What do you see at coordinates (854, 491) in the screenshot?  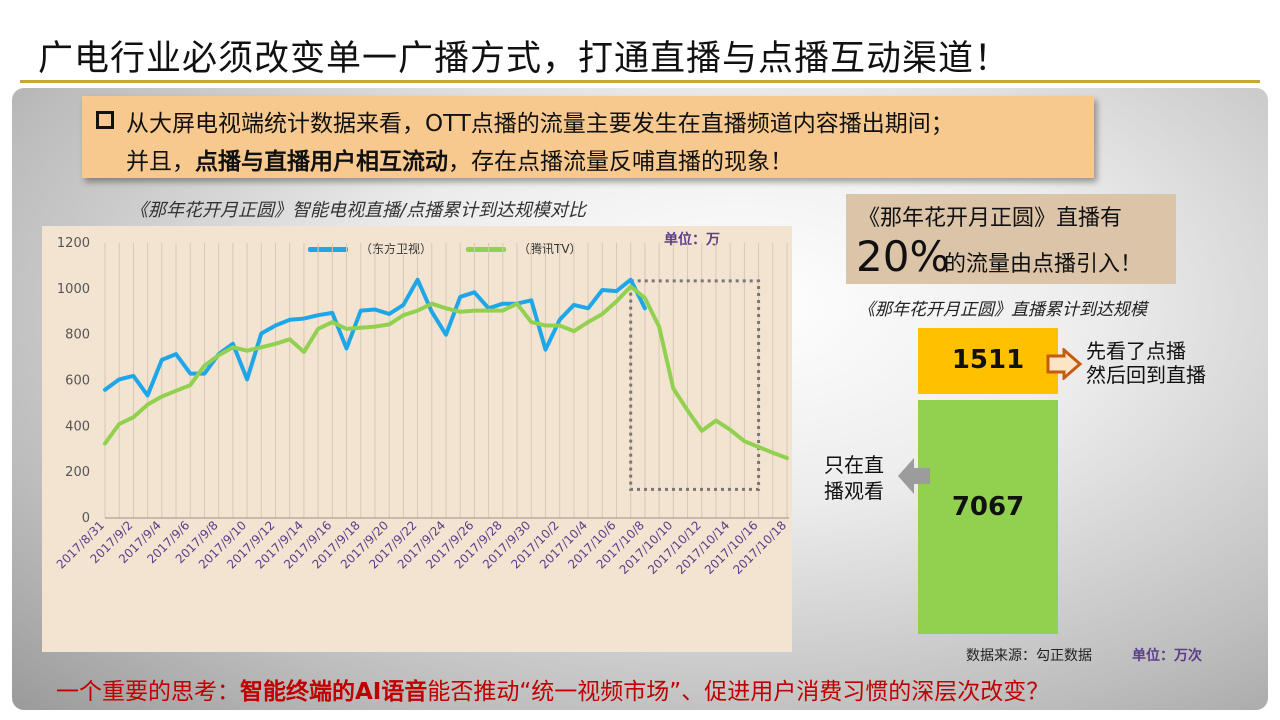 I see `live-only-label-line-2: 播观看` at bounding box center [854, 491].